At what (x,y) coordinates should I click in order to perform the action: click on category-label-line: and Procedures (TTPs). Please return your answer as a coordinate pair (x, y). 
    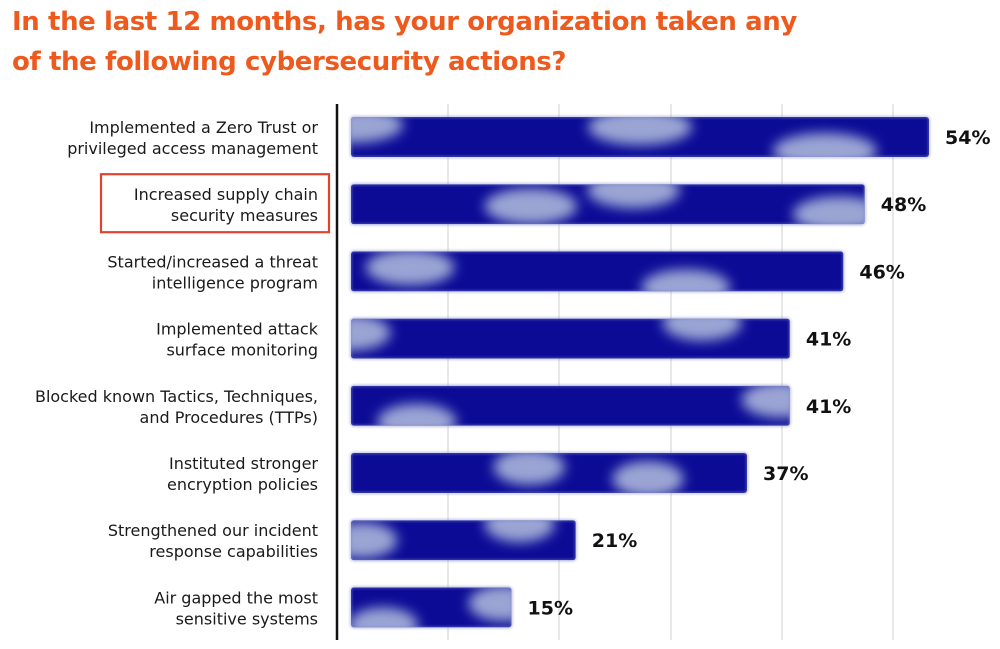
    Looking at the image, I should click on (229, 417).